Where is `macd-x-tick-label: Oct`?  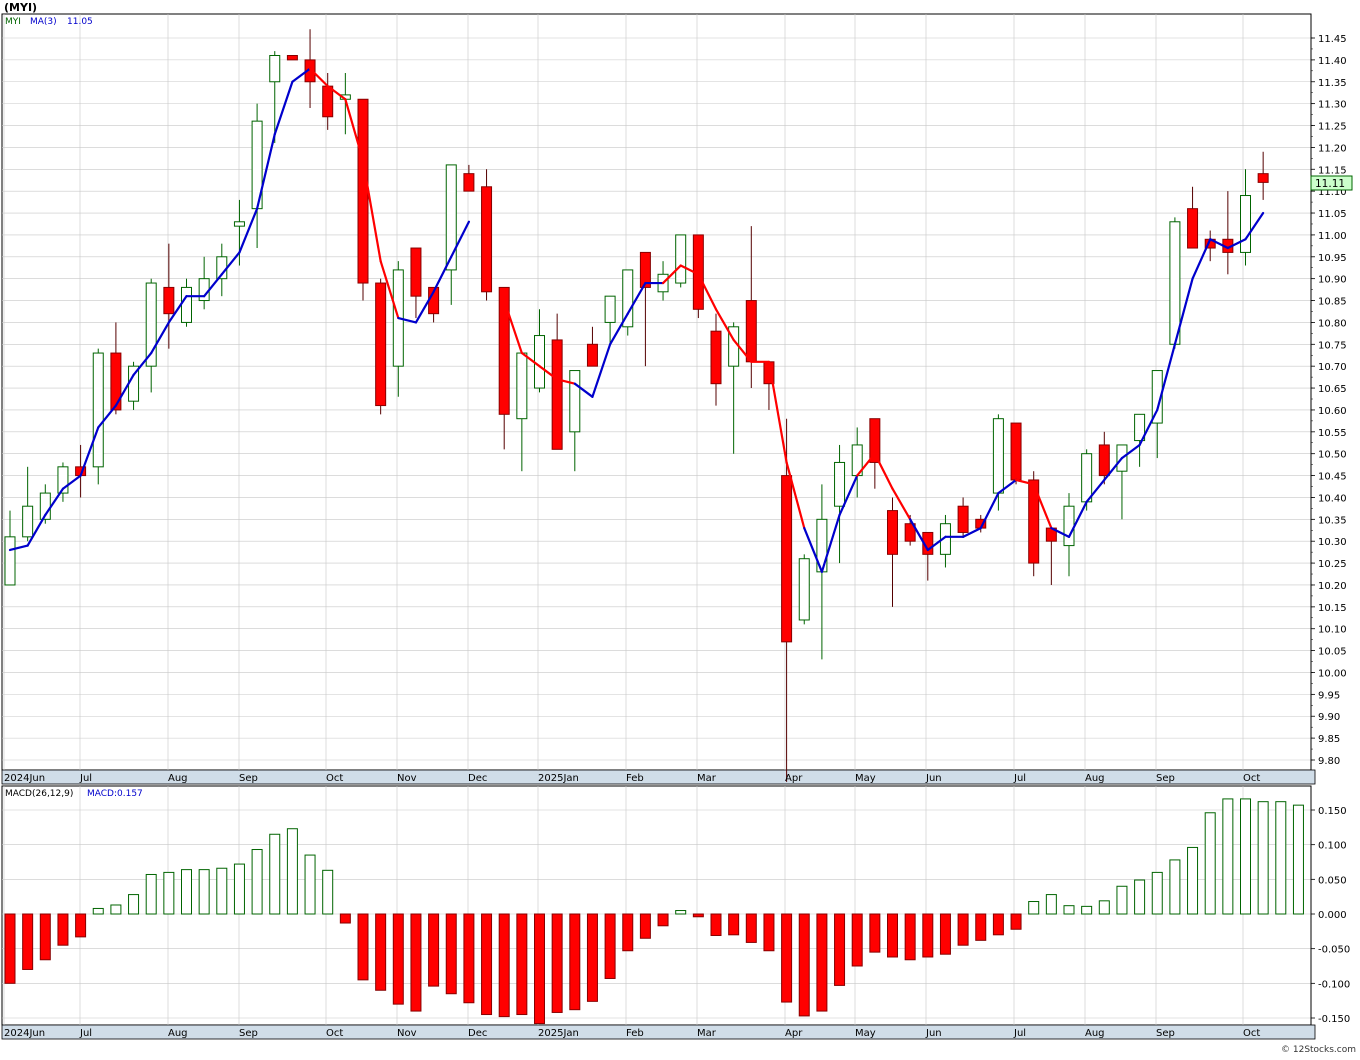
macd-x-tick-label: Oct is located at coordinates (1251, 1033).